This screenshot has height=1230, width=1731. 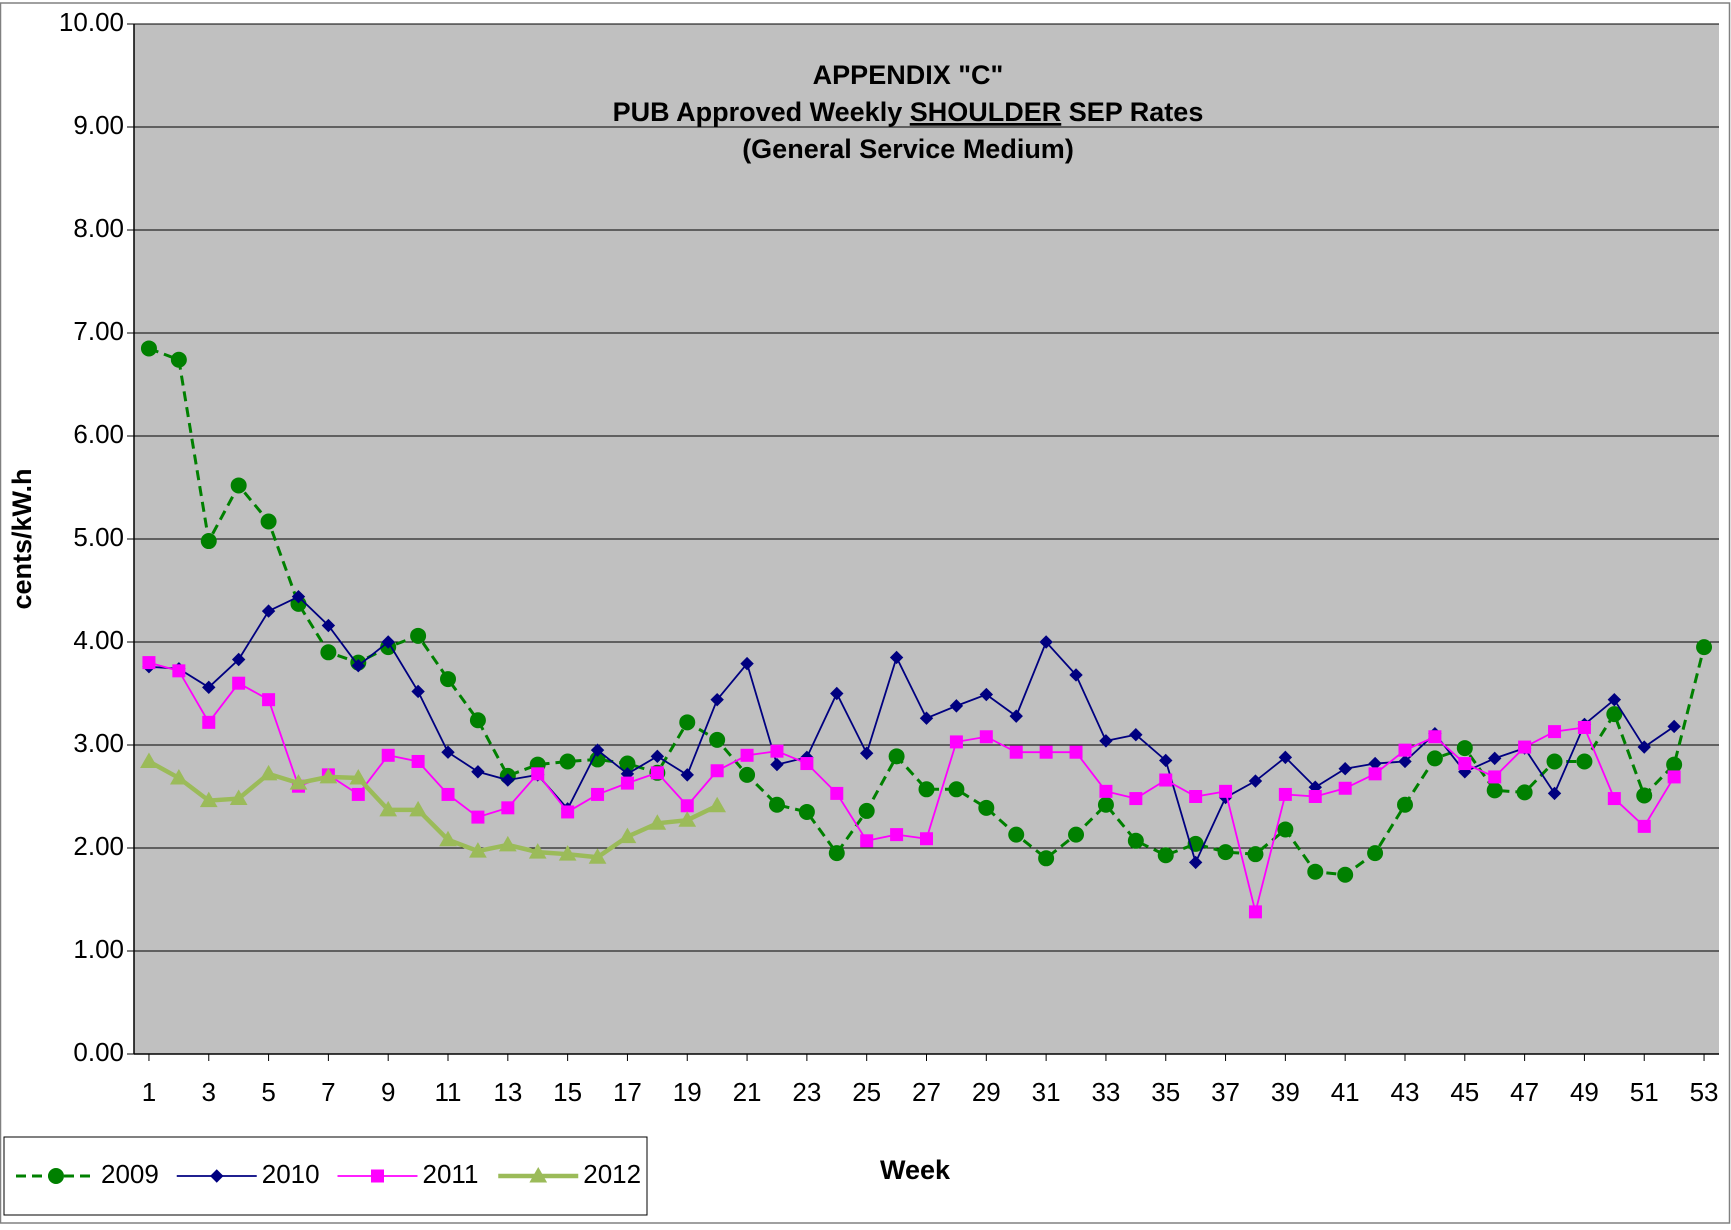 I want to click on x-tick-label: 31, so click(x=1046, y=1092).